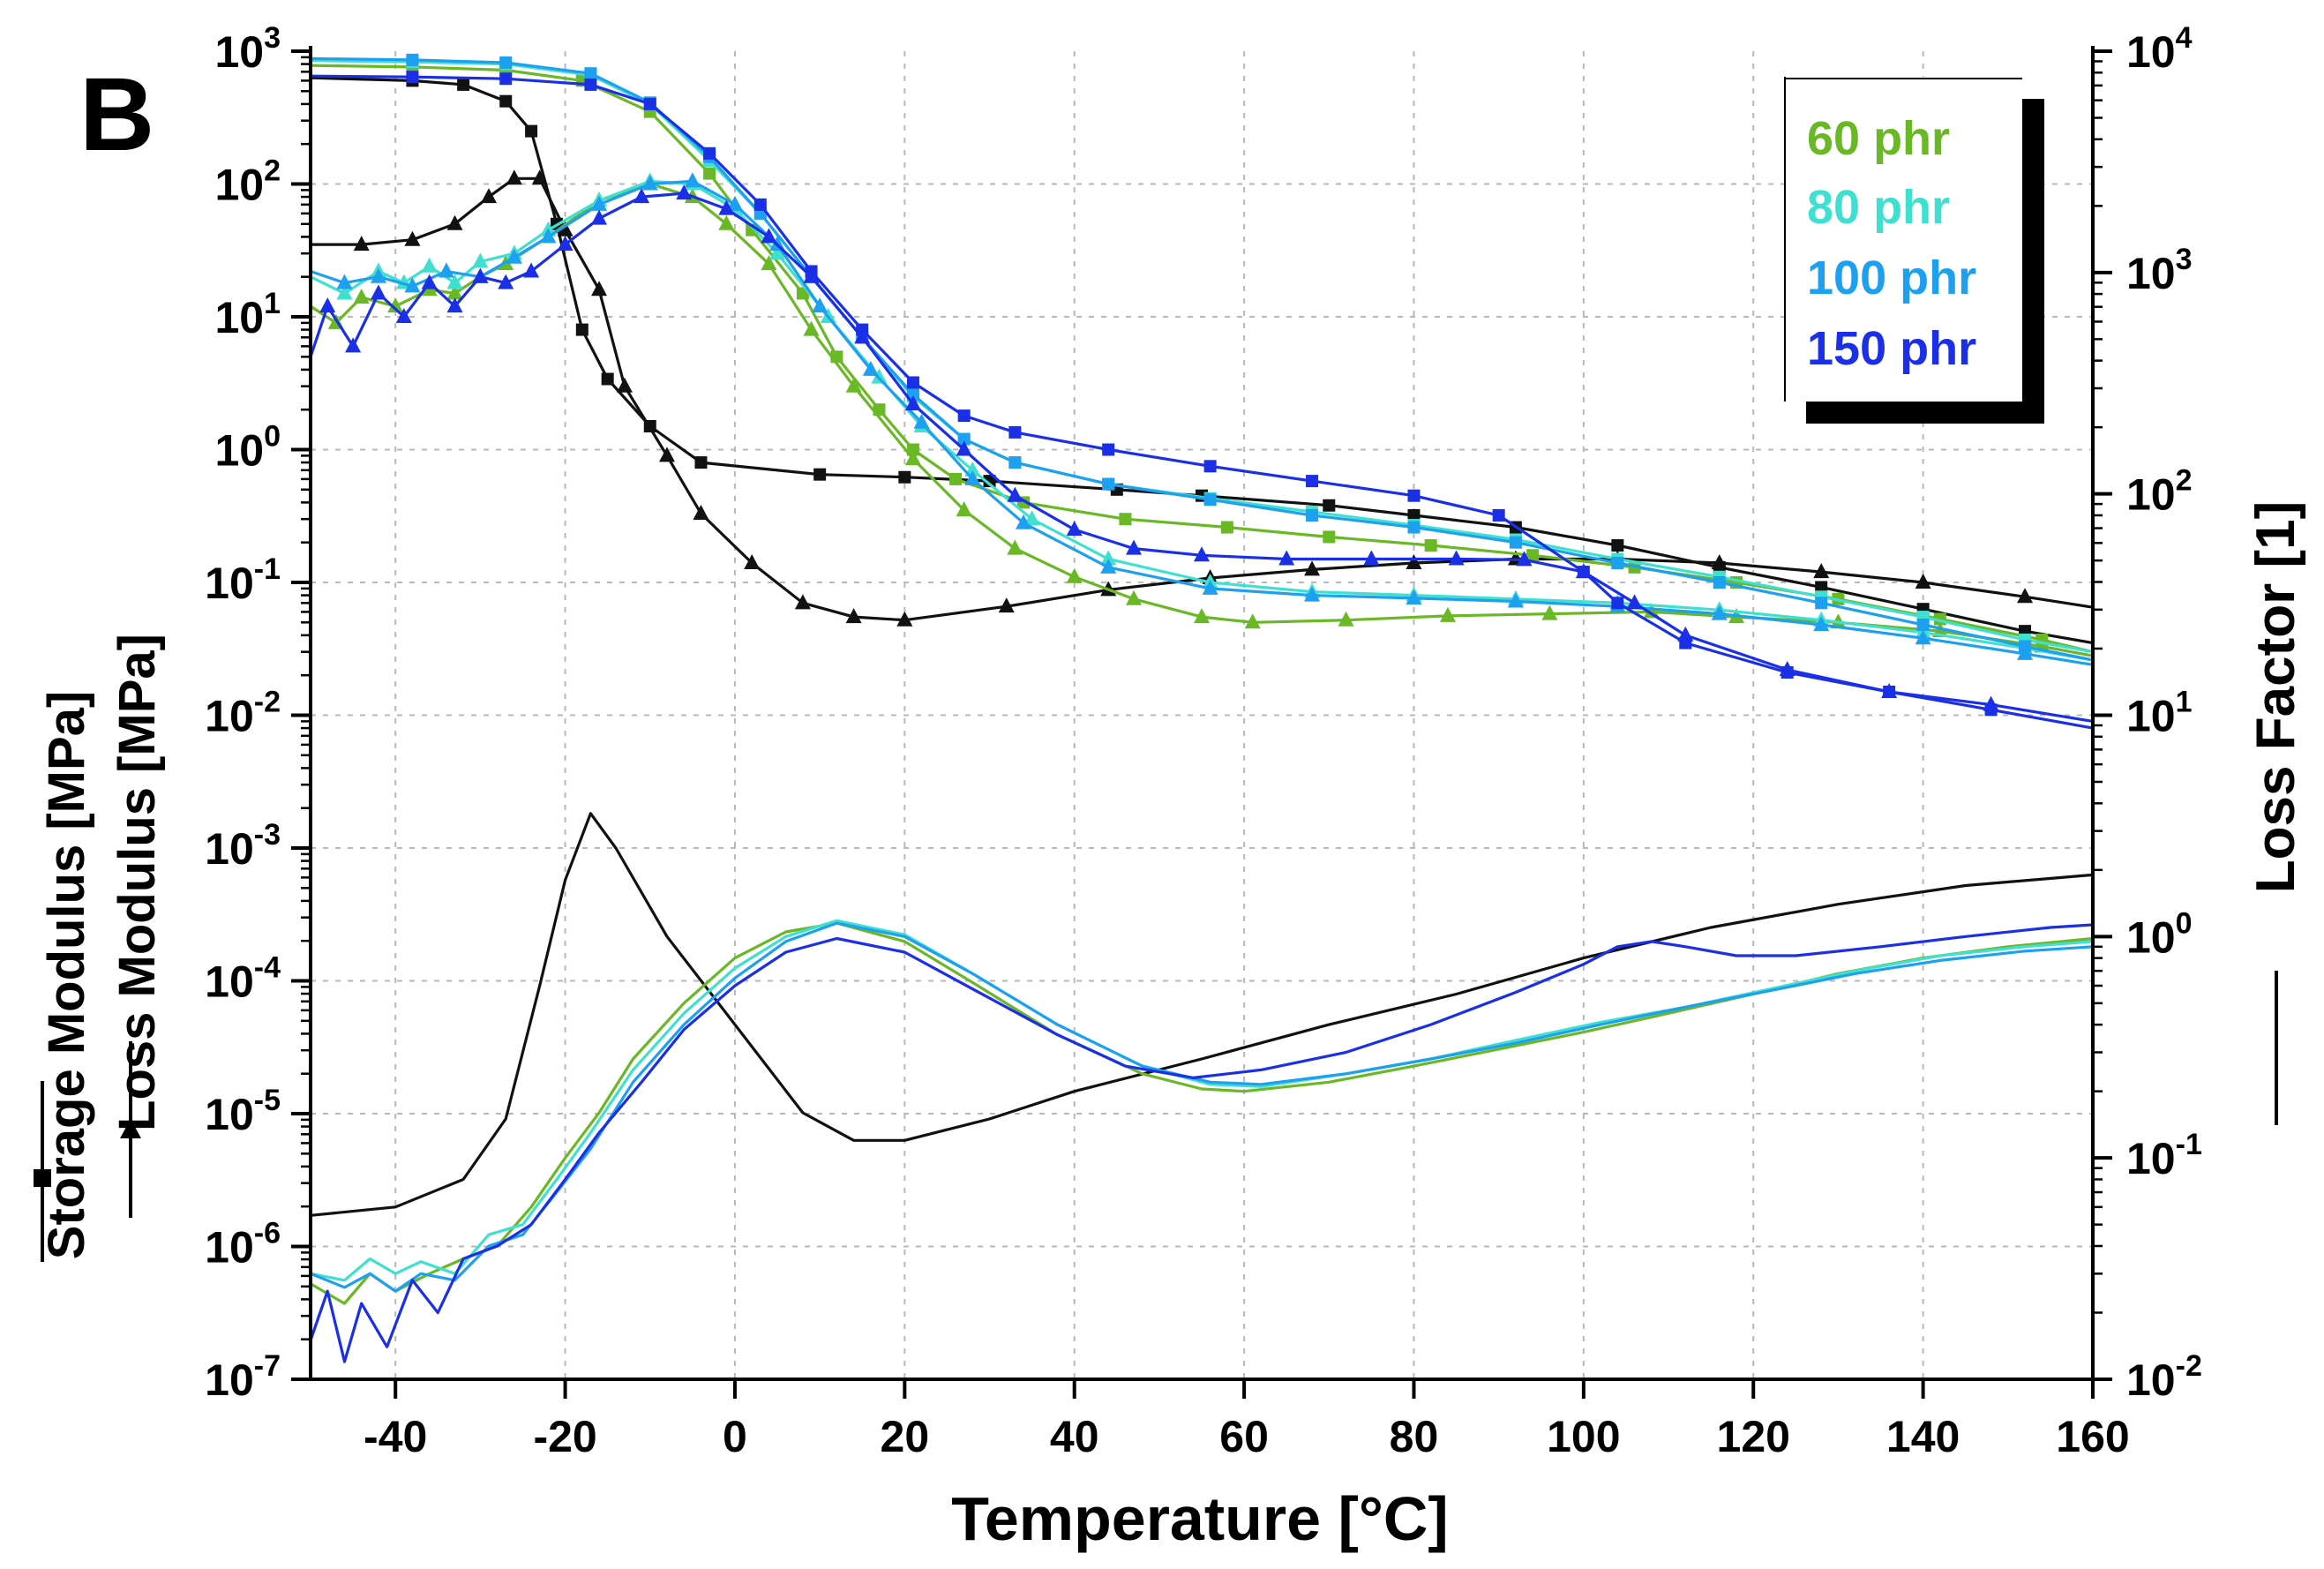 The image size is (2324, 1569). Describe the element at coordinates (2159, 713) in the screenshot. I see `y-right-tick-label: 10¹` at that location.